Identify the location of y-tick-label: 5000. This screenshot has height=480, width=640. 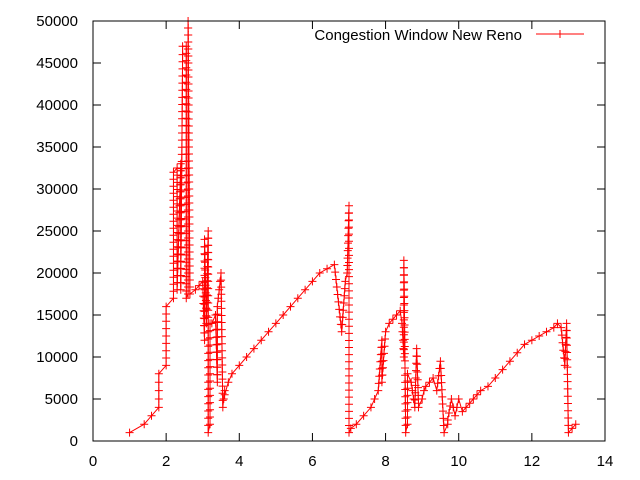
(61, 399).